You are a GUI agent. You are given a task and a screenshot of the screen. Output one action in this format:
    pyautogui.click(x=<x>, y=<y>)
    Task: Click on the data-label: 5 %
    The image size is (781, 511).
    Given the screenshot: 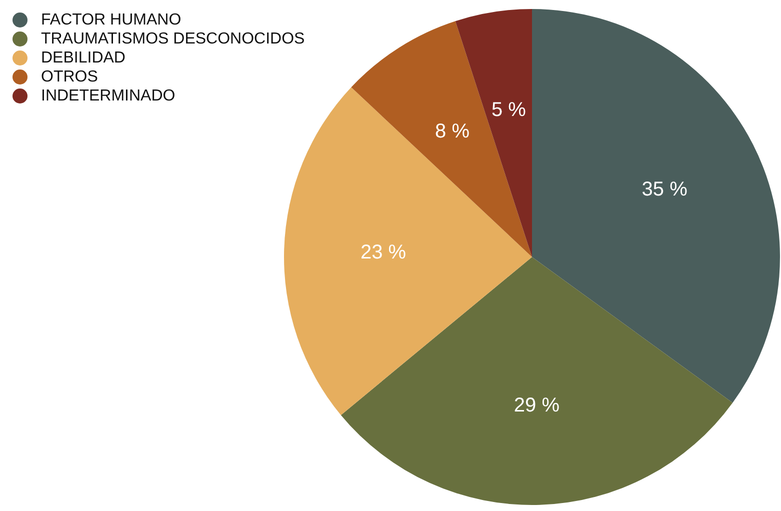 What is the action you would take?
    pyautogui.click(x=508, y=110)
    